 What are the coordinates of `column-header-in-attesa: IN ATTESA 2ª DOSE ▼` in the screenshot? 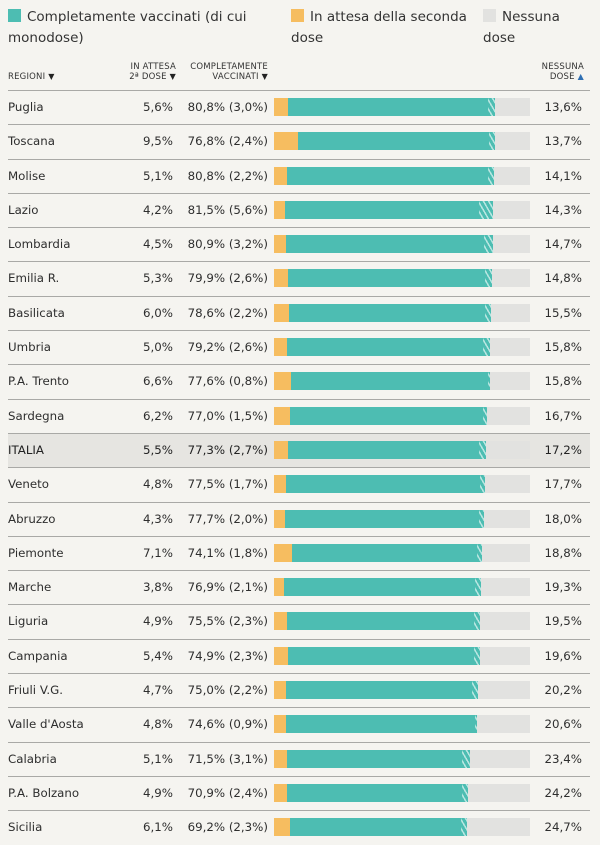 It's located at (143, 72).